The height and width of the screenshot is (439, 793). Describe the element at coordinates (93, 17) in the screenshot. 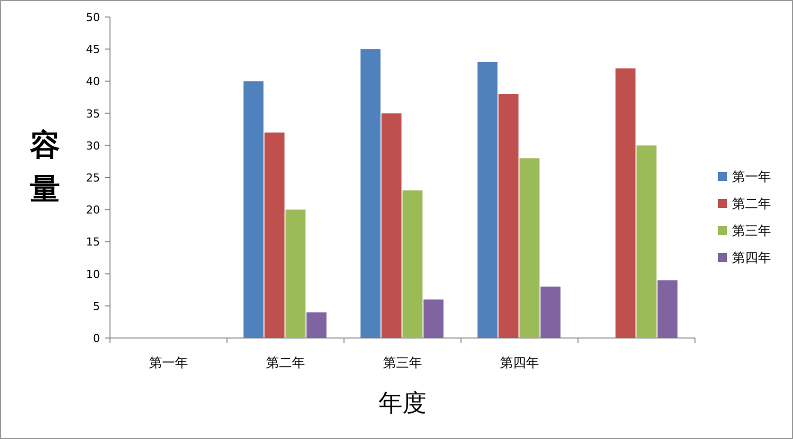

I see `y-tick-label: 50` at that location.